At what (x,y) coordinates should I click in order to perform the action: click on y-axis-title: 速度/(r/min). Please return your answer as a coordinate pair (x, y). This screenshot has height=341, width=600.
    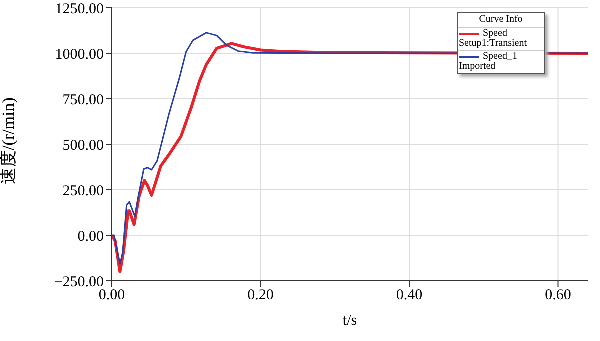
    Looking at the image, I should click on (9, 141).